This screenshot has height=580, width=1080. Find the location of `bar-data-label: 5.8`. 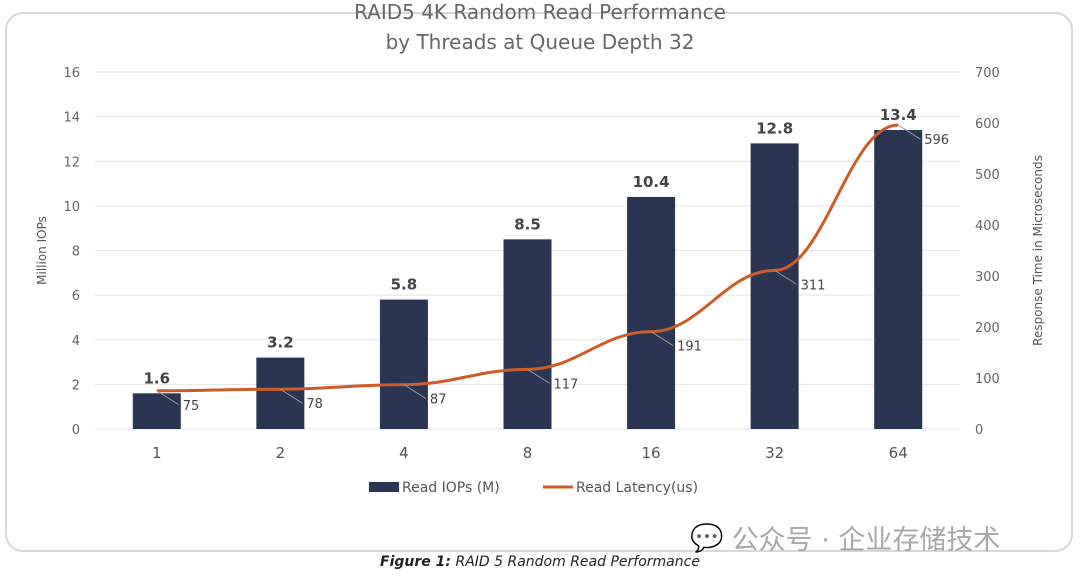

bar-data-label: 5.8 is located at coordinates (404, 285).